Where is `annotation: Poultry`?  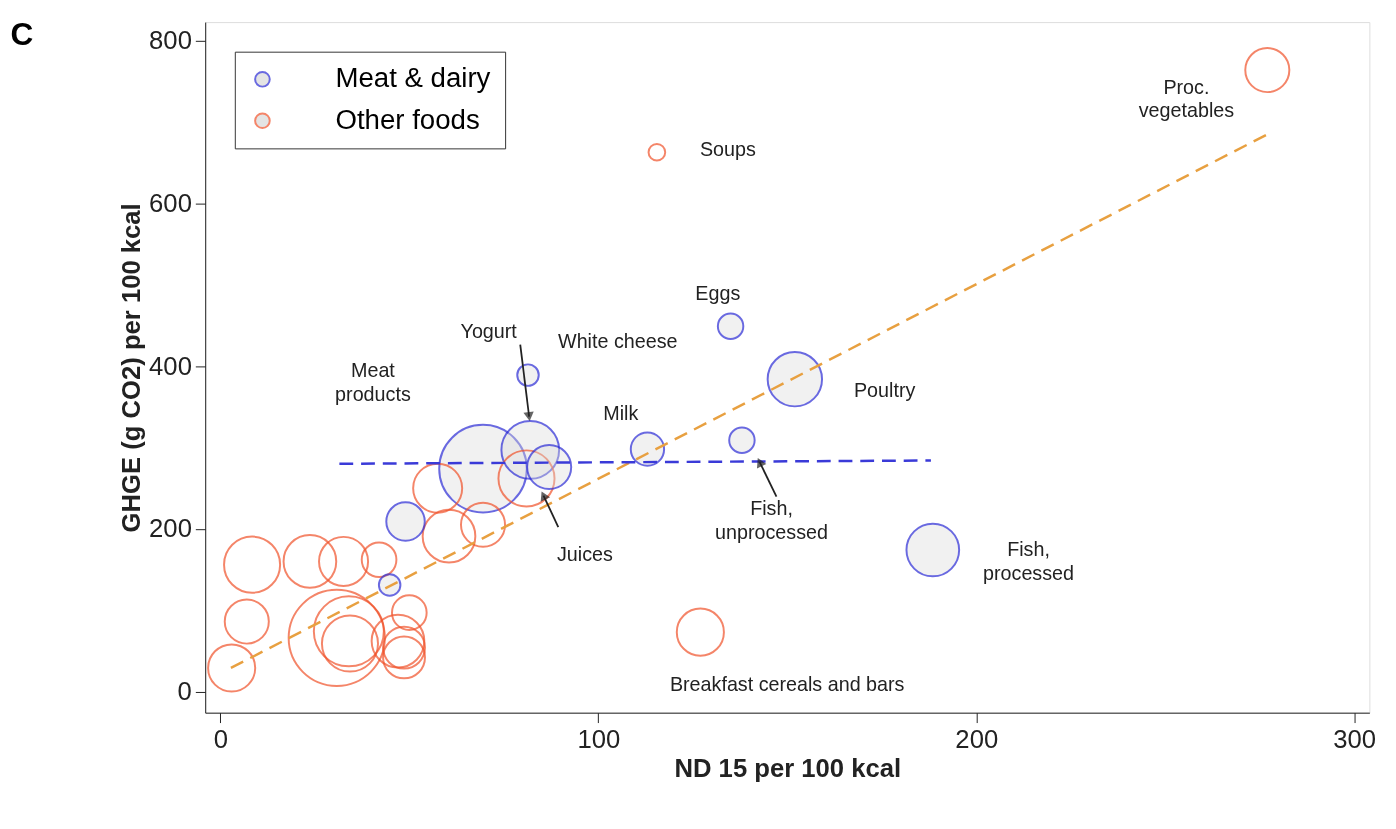 annotation: Poultry is located at coordinates (884, 389).